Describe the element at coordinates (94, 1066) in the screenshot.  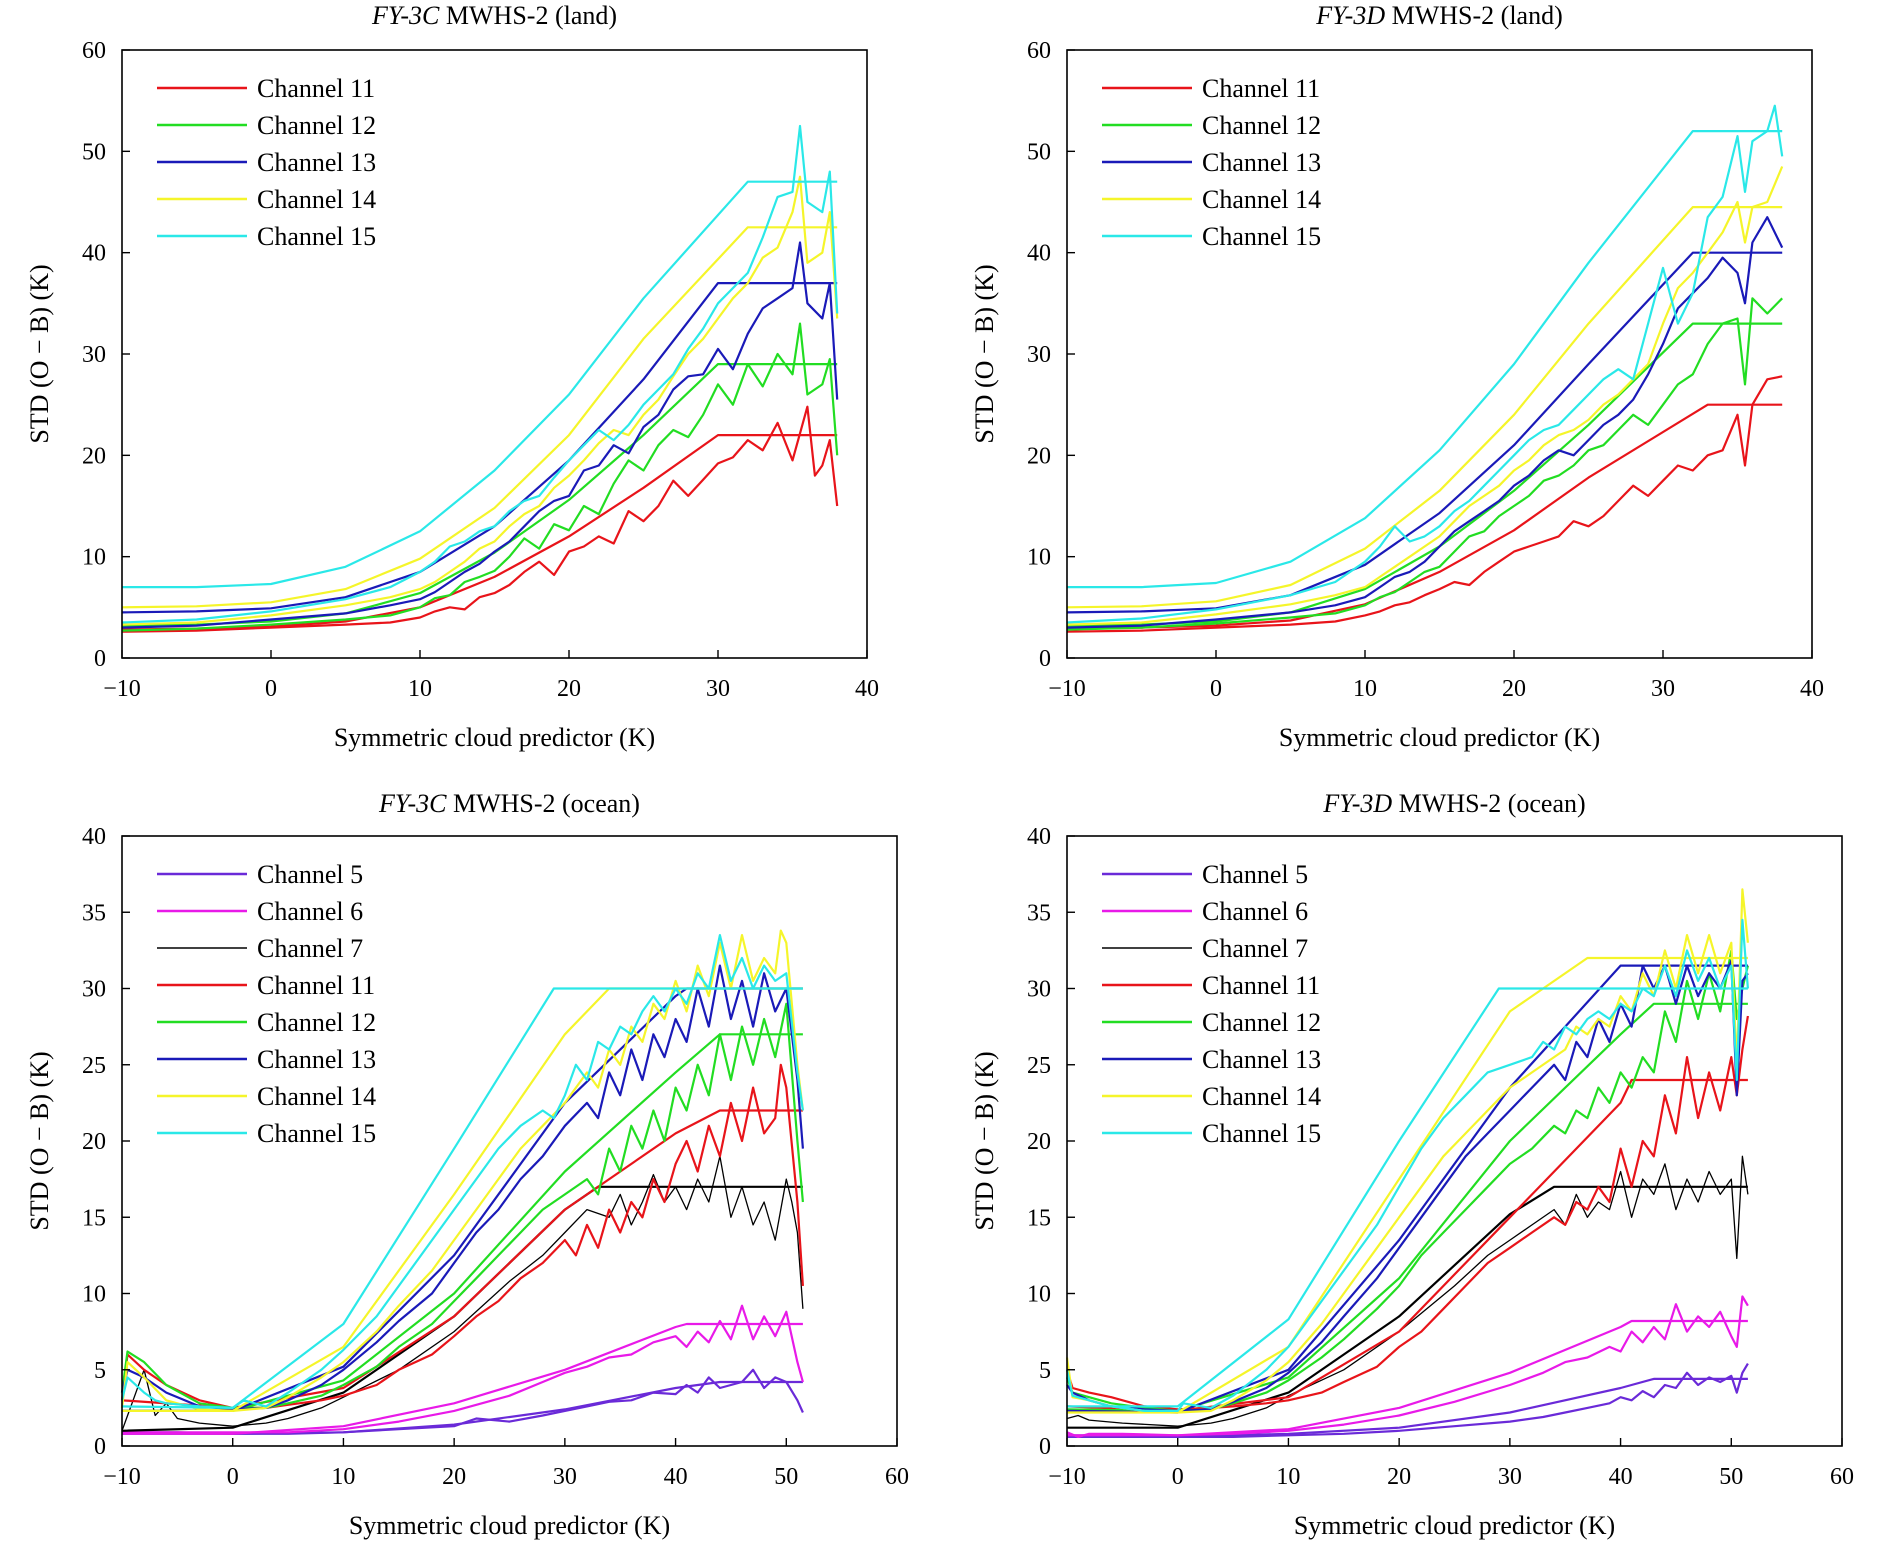
I see `y-tick-label: 25` at that location.